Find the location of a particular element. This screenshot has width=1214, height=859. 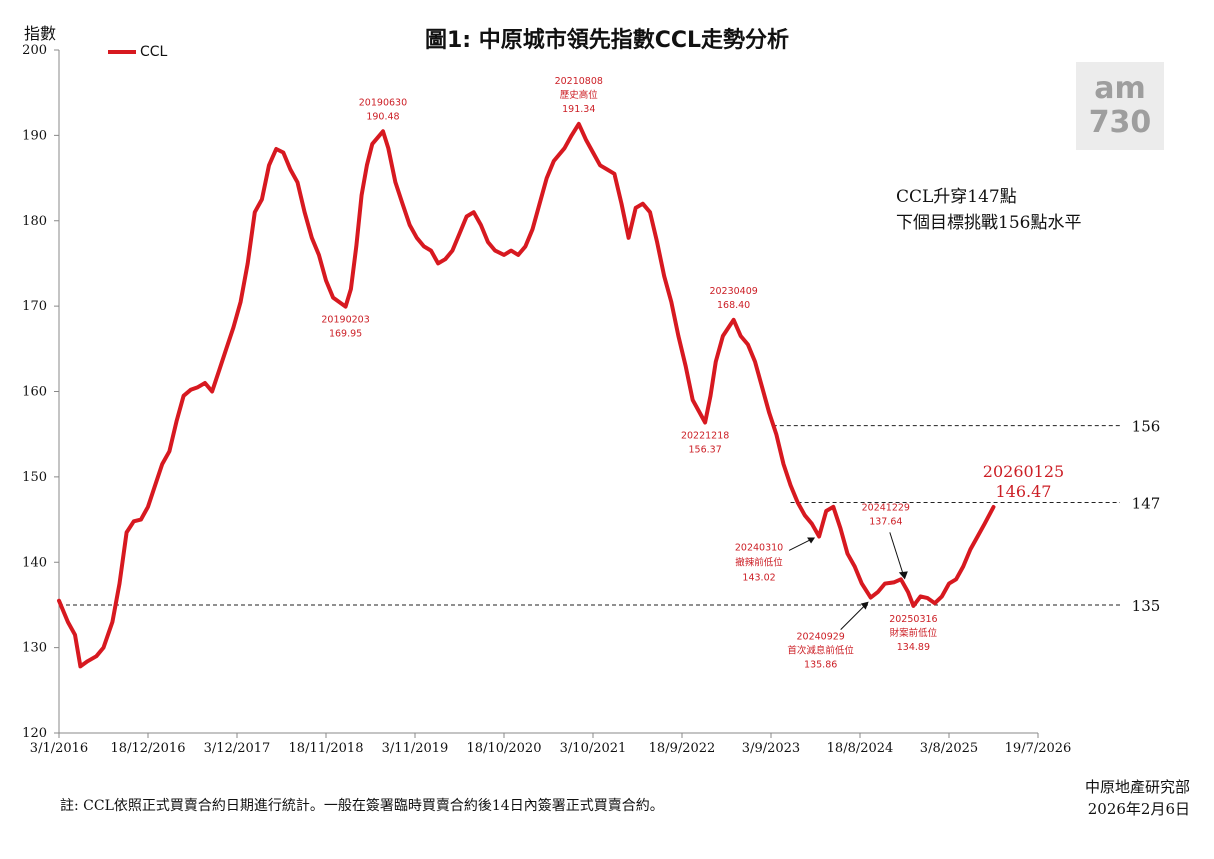

annotation-text: 135.86 is located at coordinates (820, 665).